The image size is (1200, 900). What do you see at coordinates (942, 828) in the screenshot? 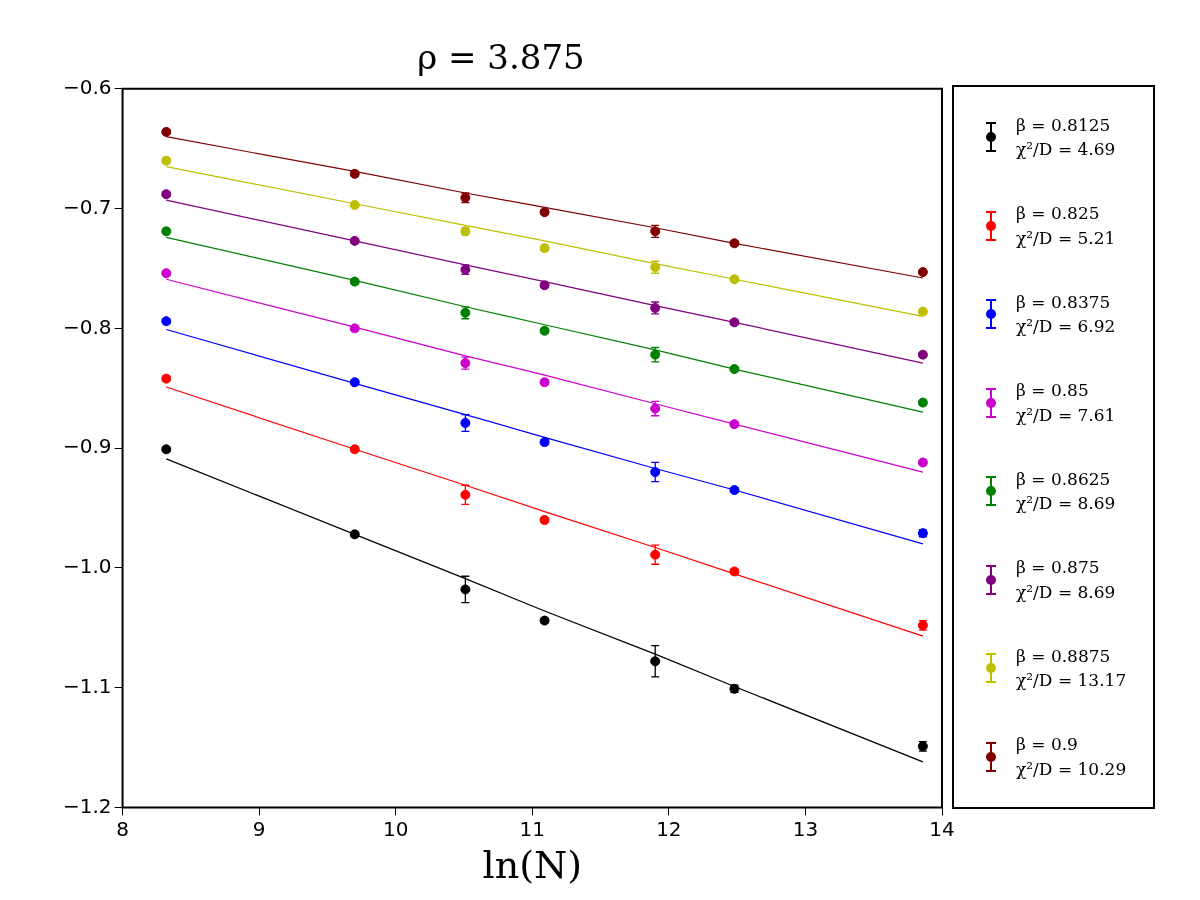
I see `x-tick-label: 14` at bounding box center [942, 828].